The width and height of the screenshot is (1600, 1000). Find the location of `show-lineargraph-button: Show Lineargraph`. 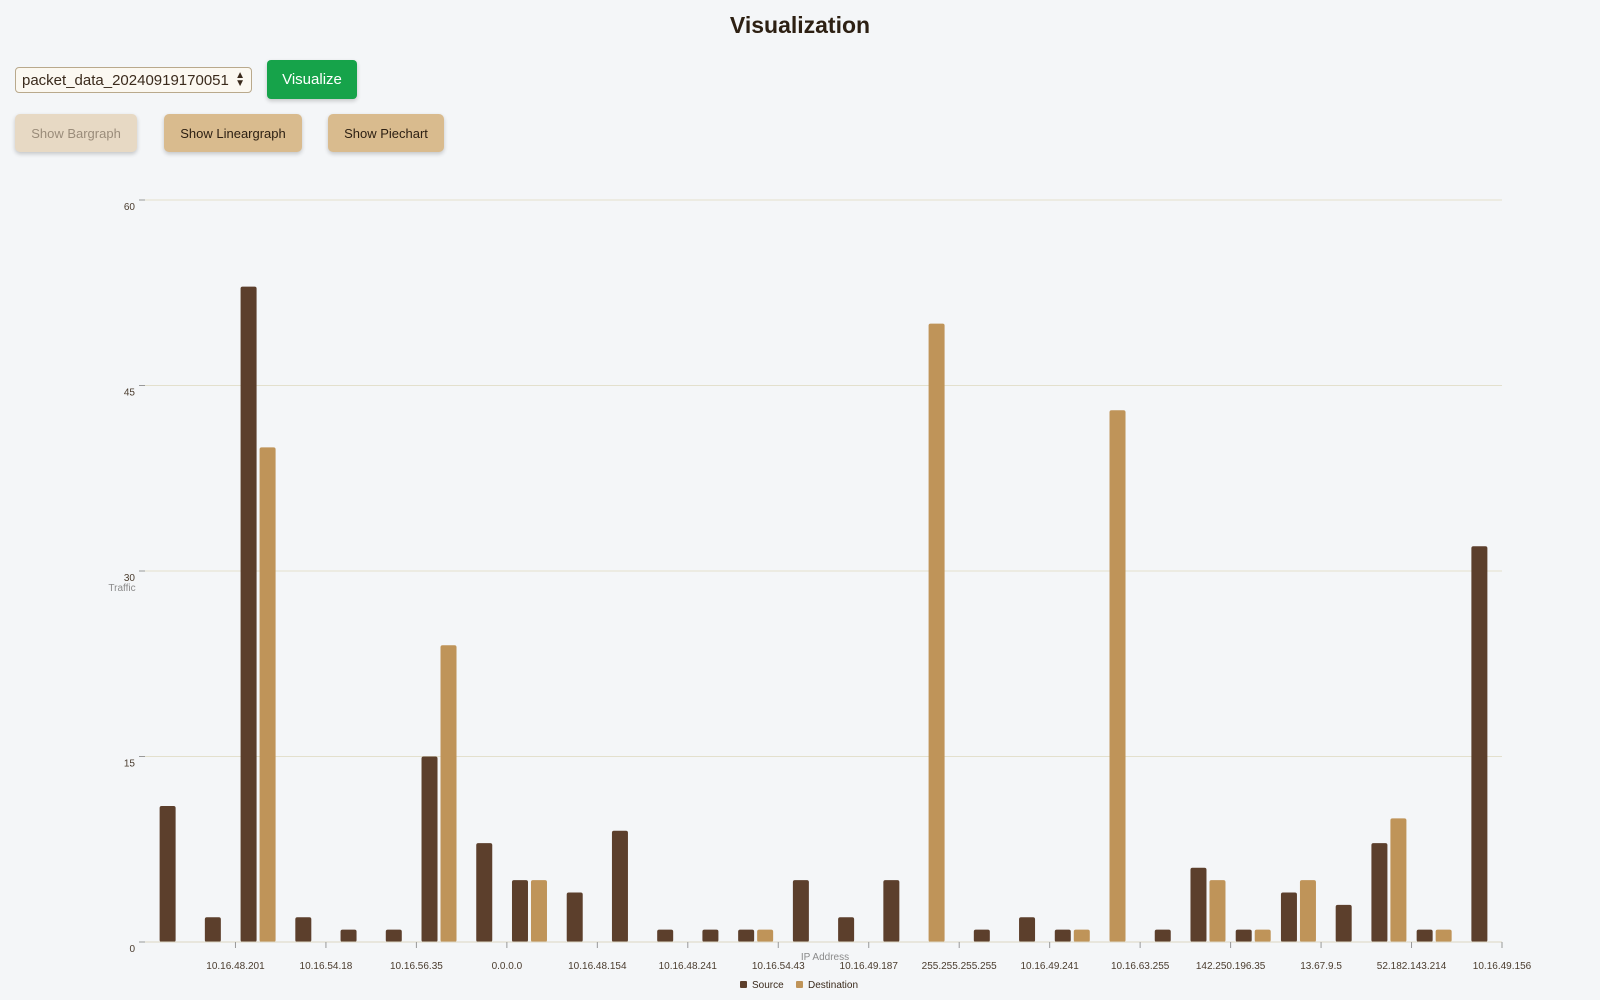

show-lineargraph-button: Show Lineargraph is located at coordinates (233, 133).